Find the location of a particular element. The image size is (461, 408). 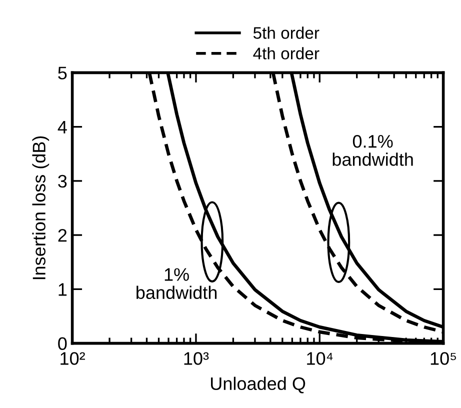

y-tick-label: 4 is located at coordinates (62, 127).